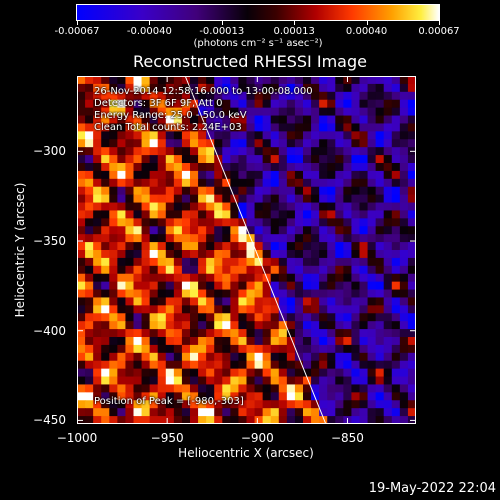 This screenshot has width=500, height=500. What do you see at coordinates (49, 330) in the screenshot?
I see `y-tick-label: −400` at bounding box center [49, 330].